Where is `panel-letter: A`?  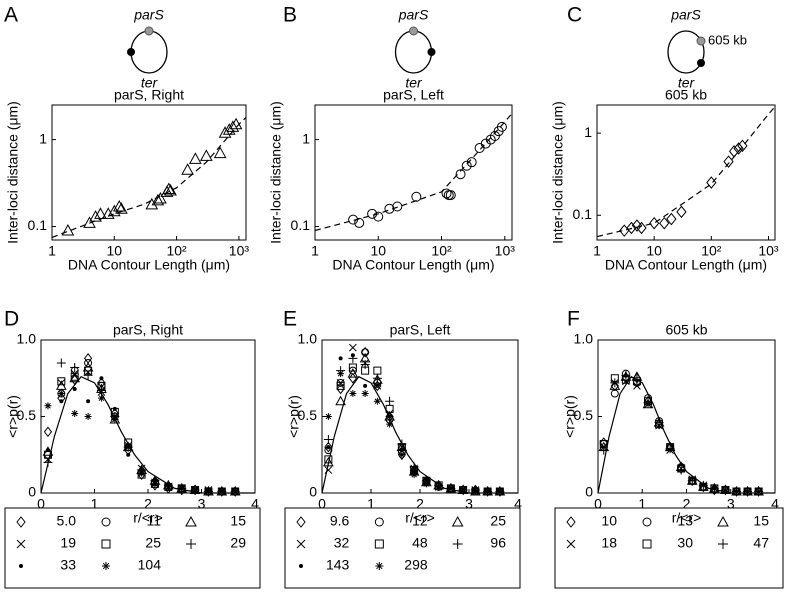
panel-letter: A is located at coordinates (11, 15).